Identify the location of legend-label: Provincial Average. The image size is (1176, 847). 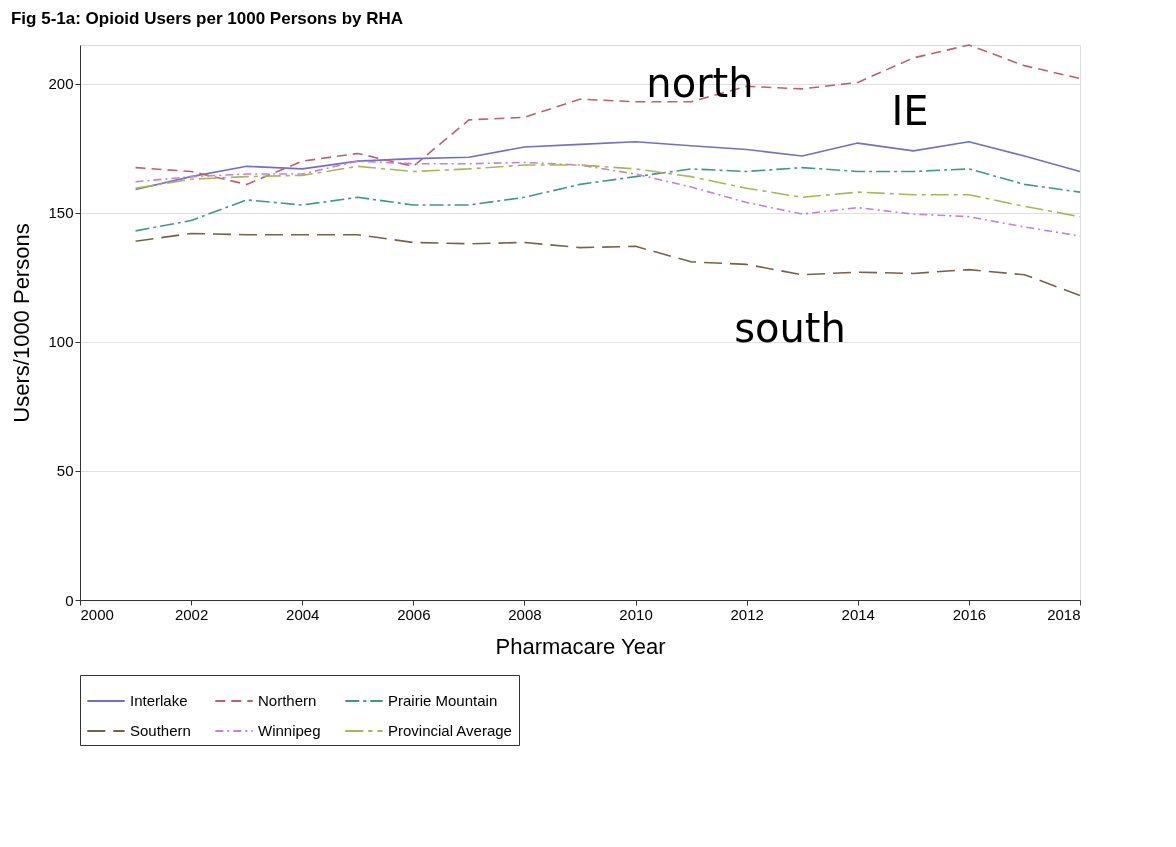
(450, 730).